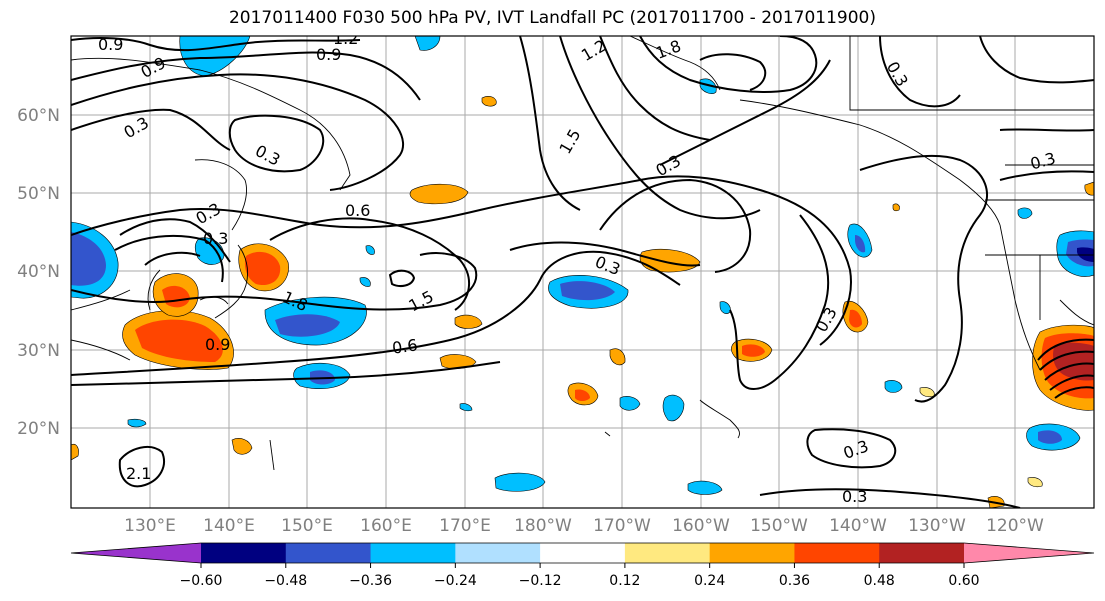  Describe the element at coordinates (136, 553) in the screenshot. I see `colorbar-extend-low` at that location.